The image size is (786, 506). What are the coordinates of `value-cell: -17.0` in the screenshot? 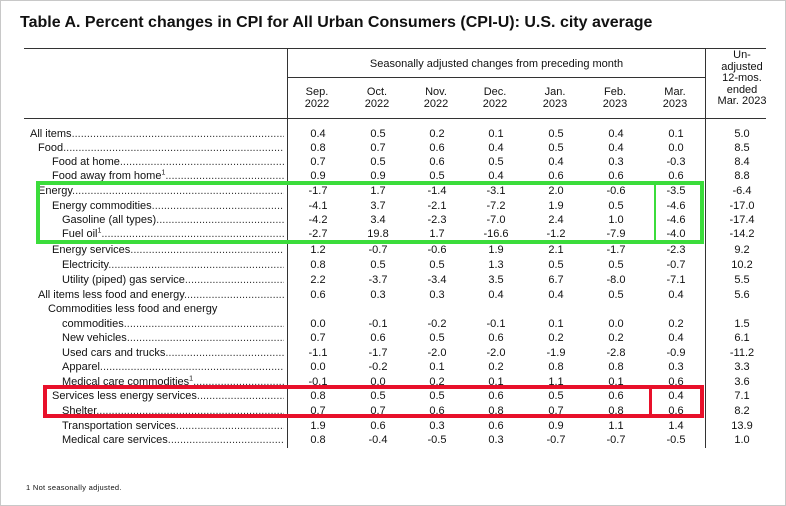 It's located at (742, 206).